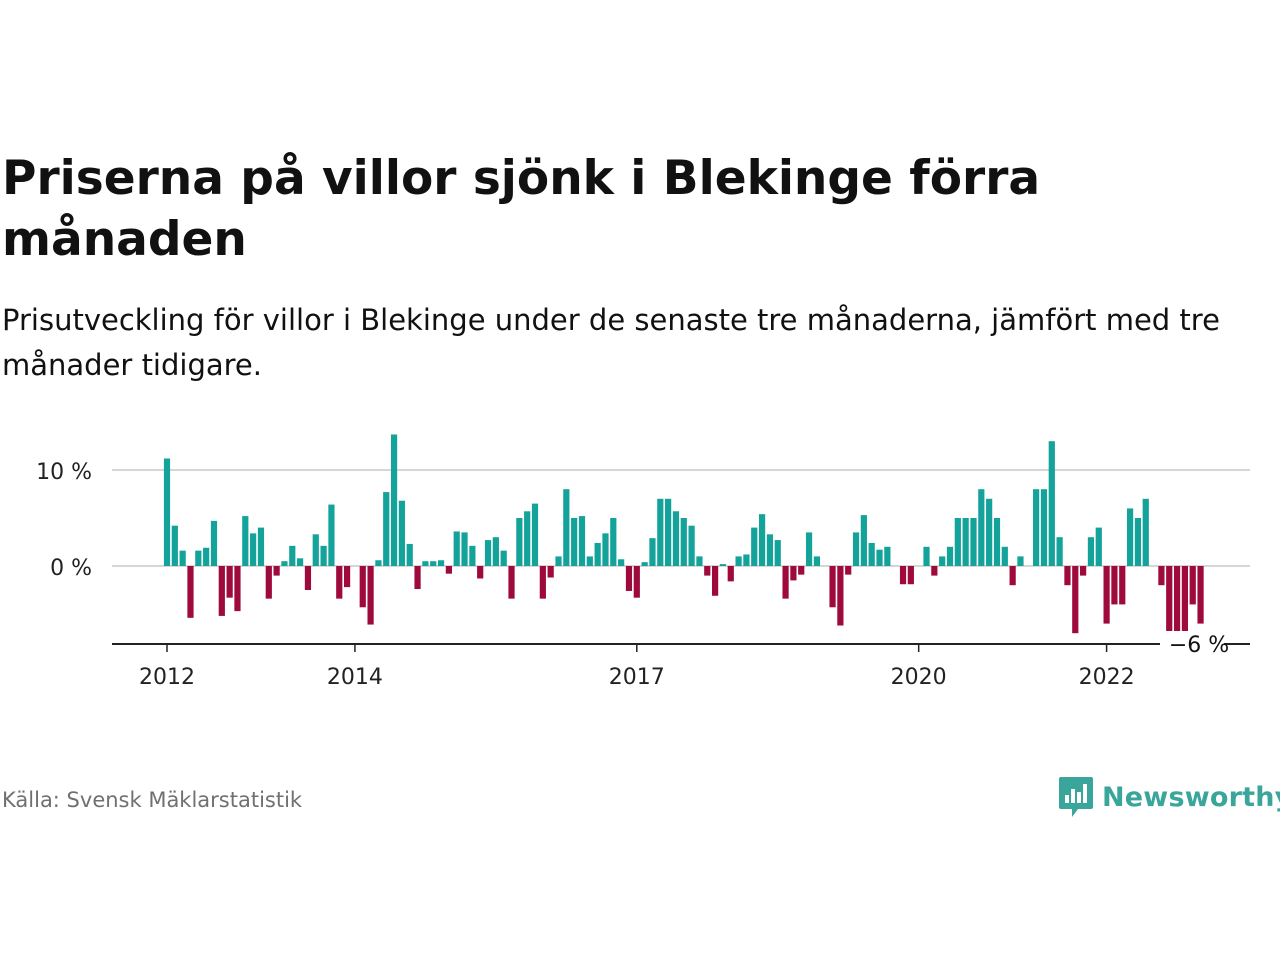  What do you see at coordinates (71, 568) in the screenshot?
I see `y-tick-label: 0 %` at bounding box center [71, 568].